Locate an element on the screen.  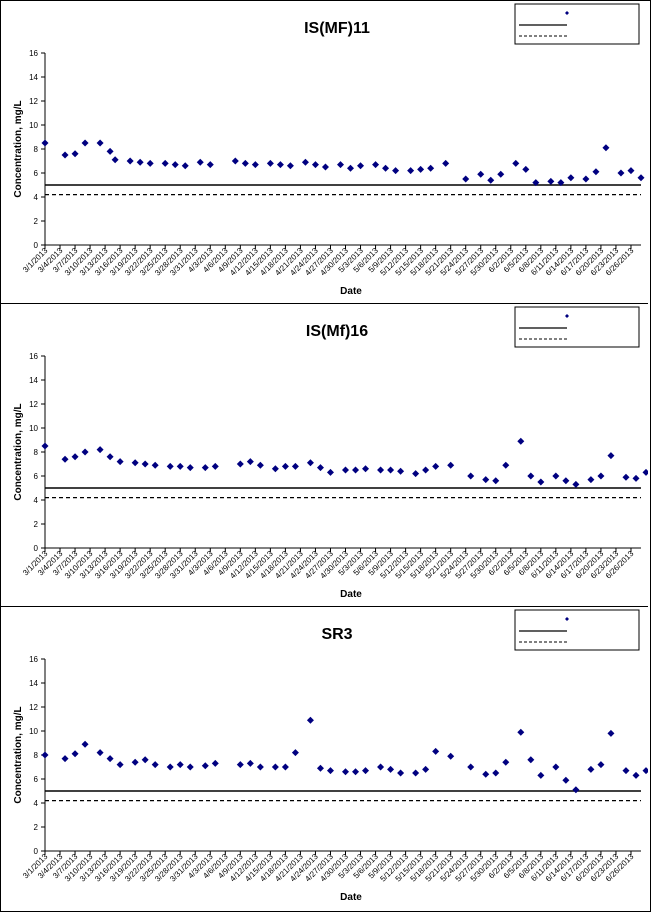
y-tick-label: 16 is located at coordinates (33, 356).